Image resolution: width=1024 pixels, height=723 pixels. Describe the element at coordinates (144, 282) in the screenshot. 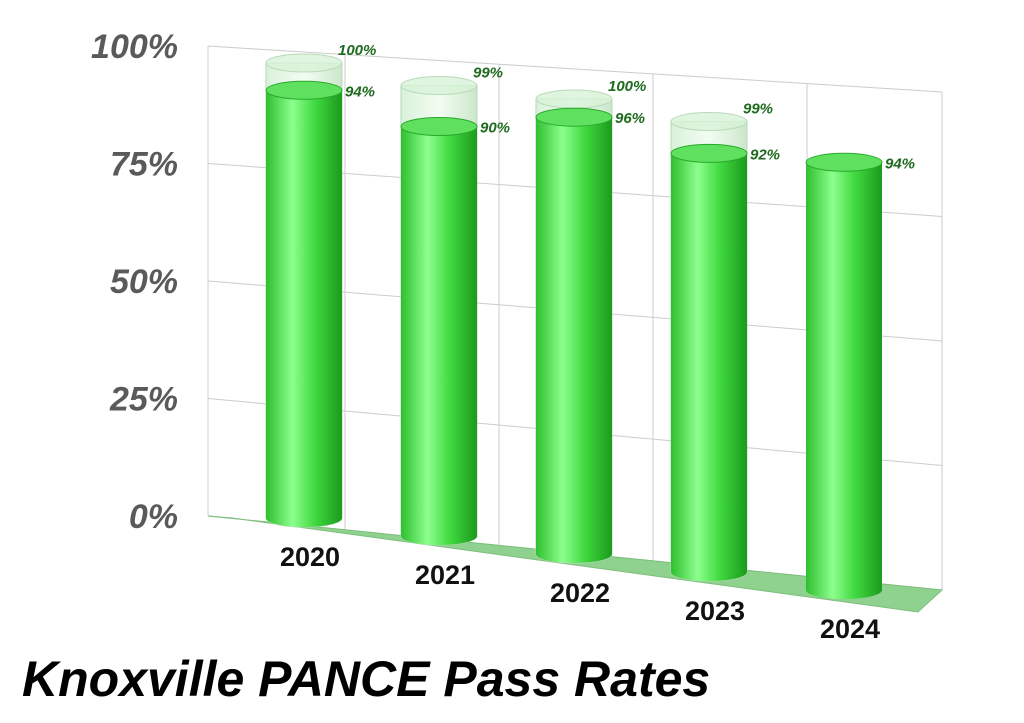

I see `y-tick-label: 50%` at that location.